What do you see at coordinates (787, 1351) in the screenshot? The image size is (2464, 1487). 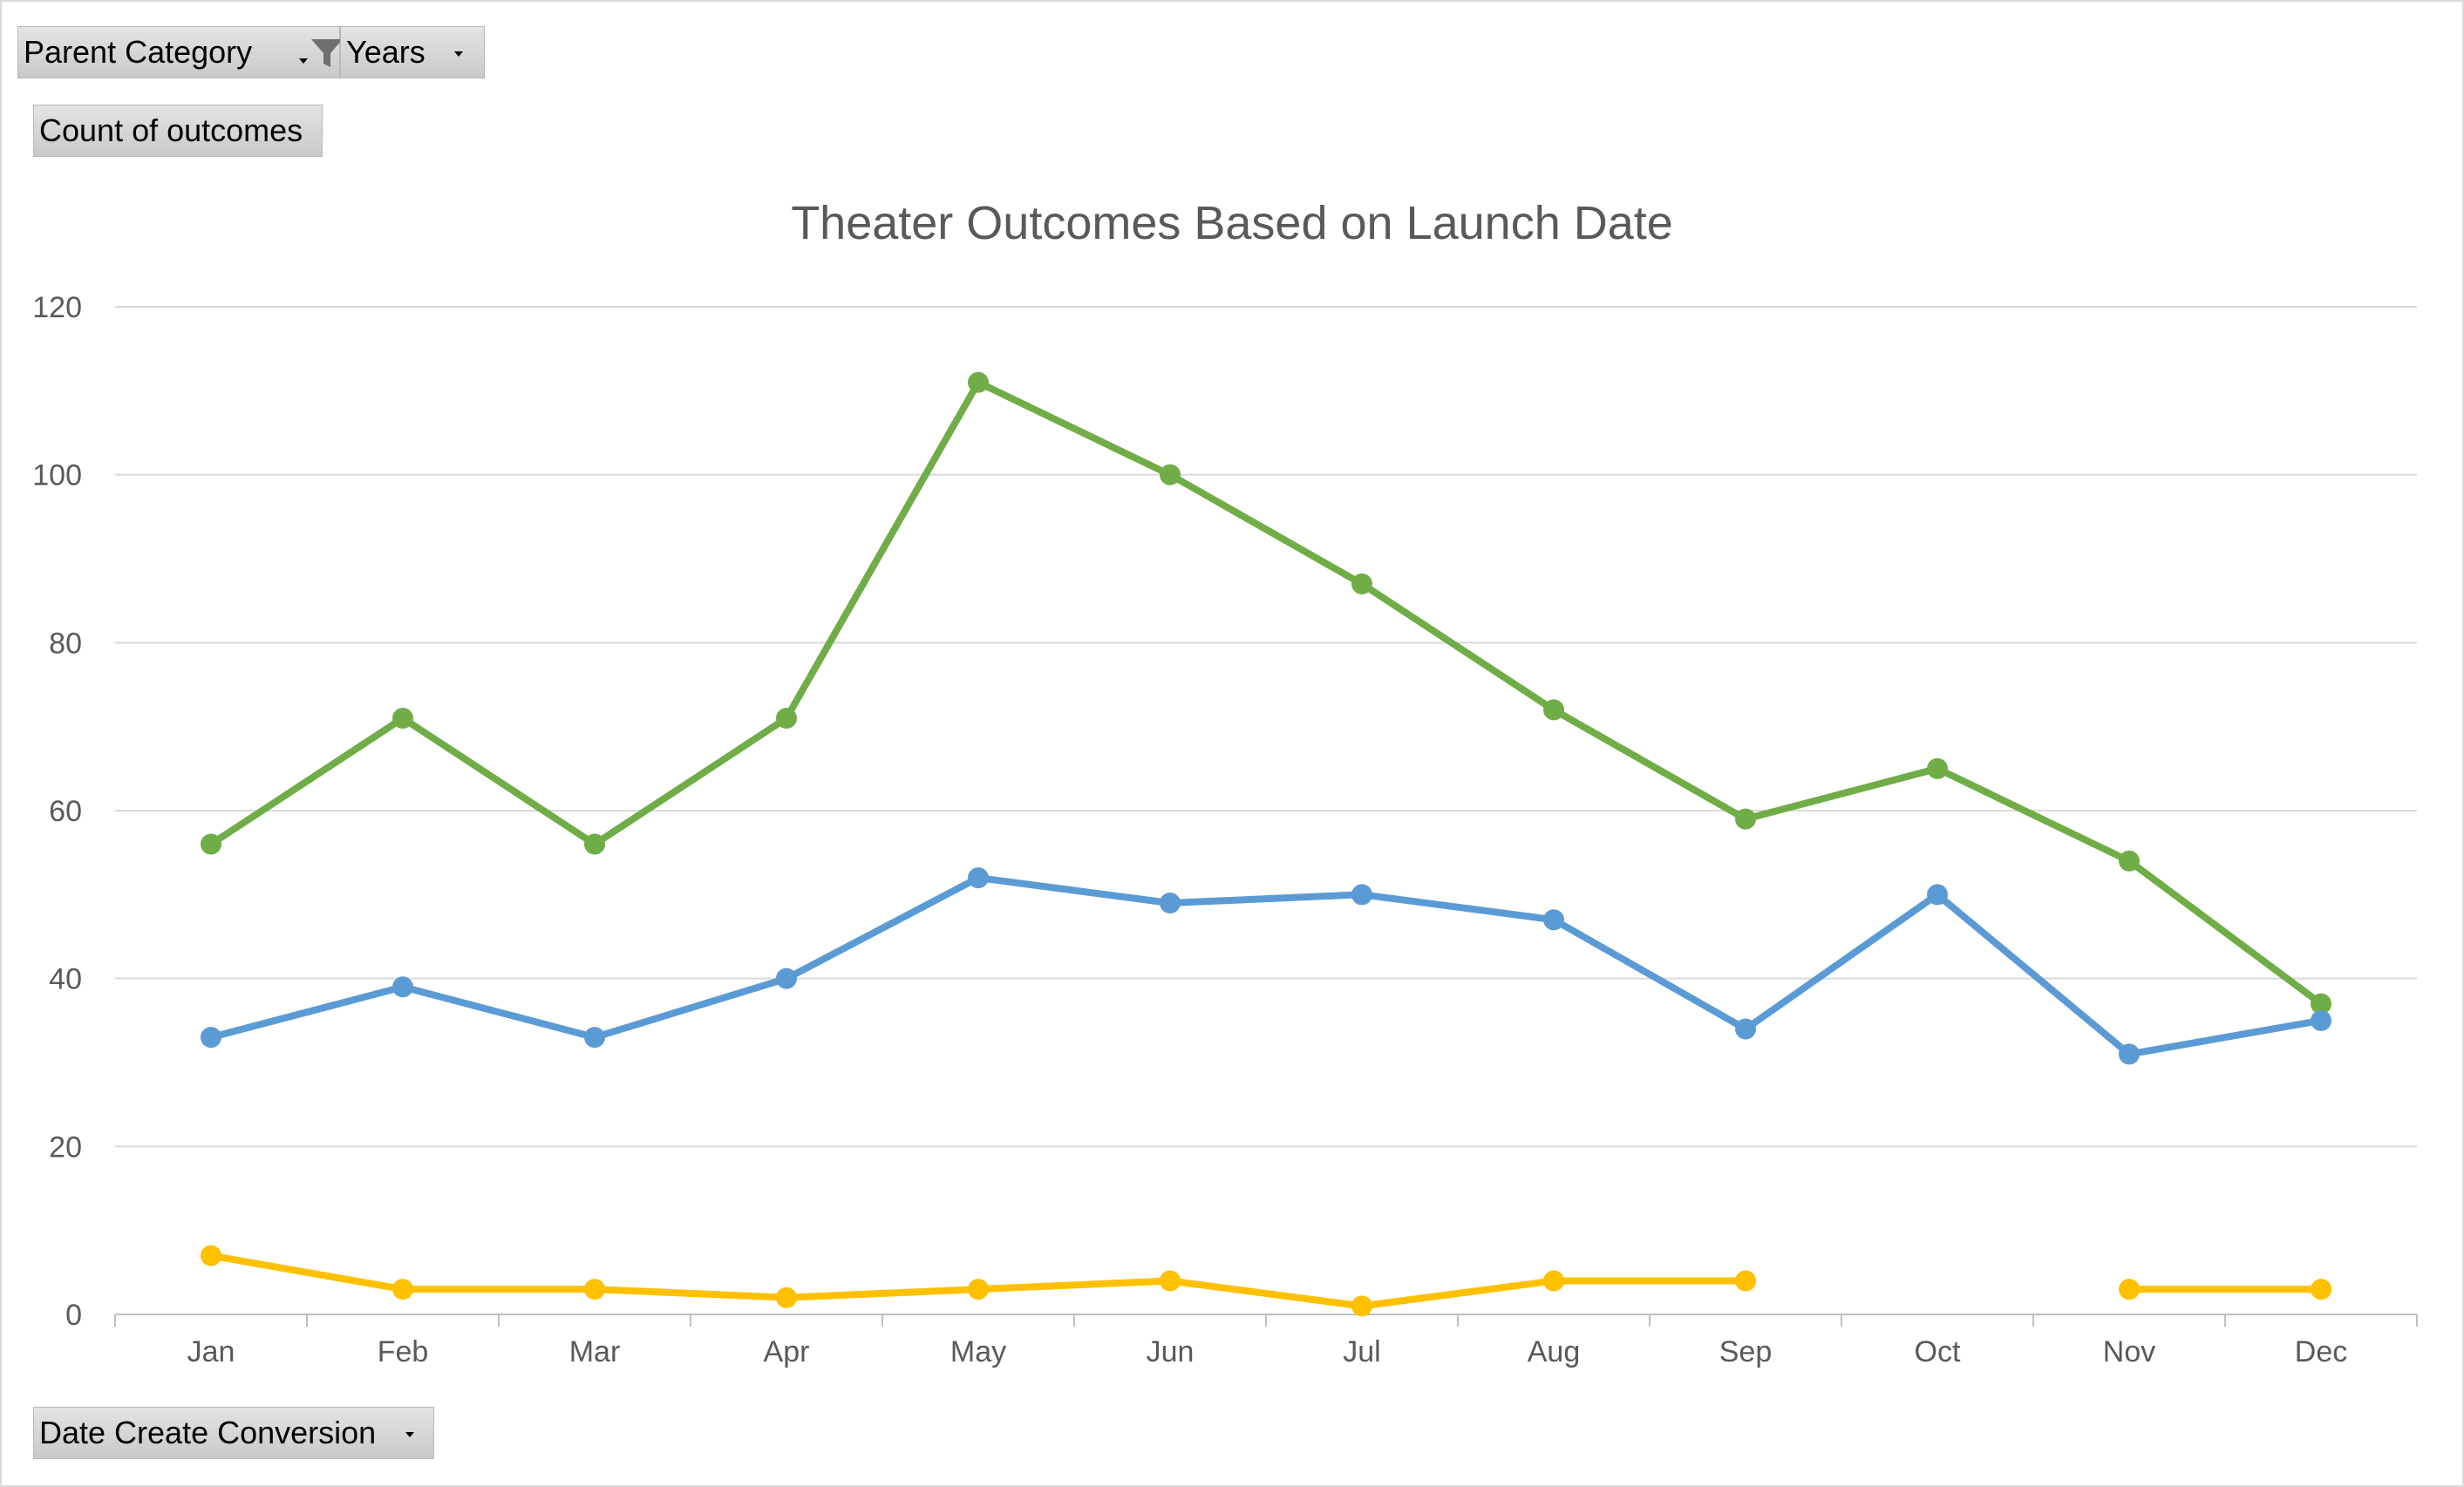 I see `x-tick-label: Apr` at bounding box center [787, 1351].